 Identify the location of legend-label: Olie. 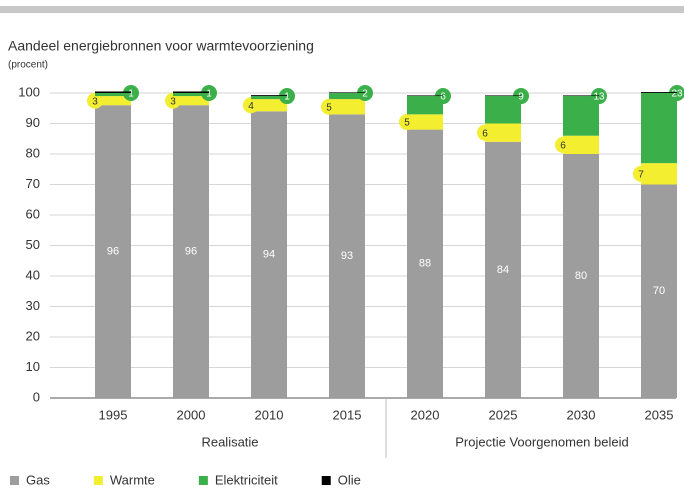
(349, 479).